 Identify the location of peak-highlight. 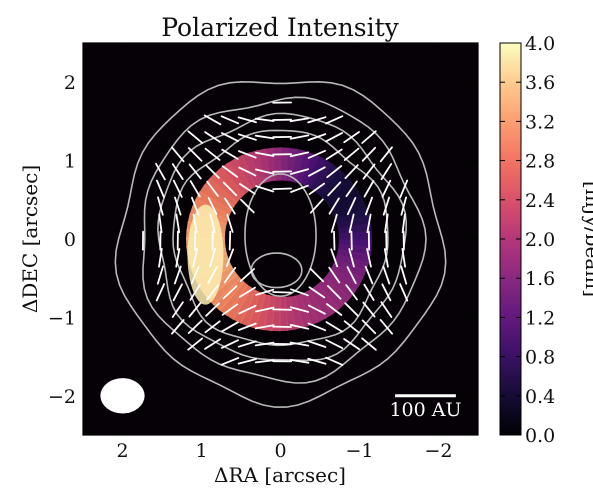
(205, 254).